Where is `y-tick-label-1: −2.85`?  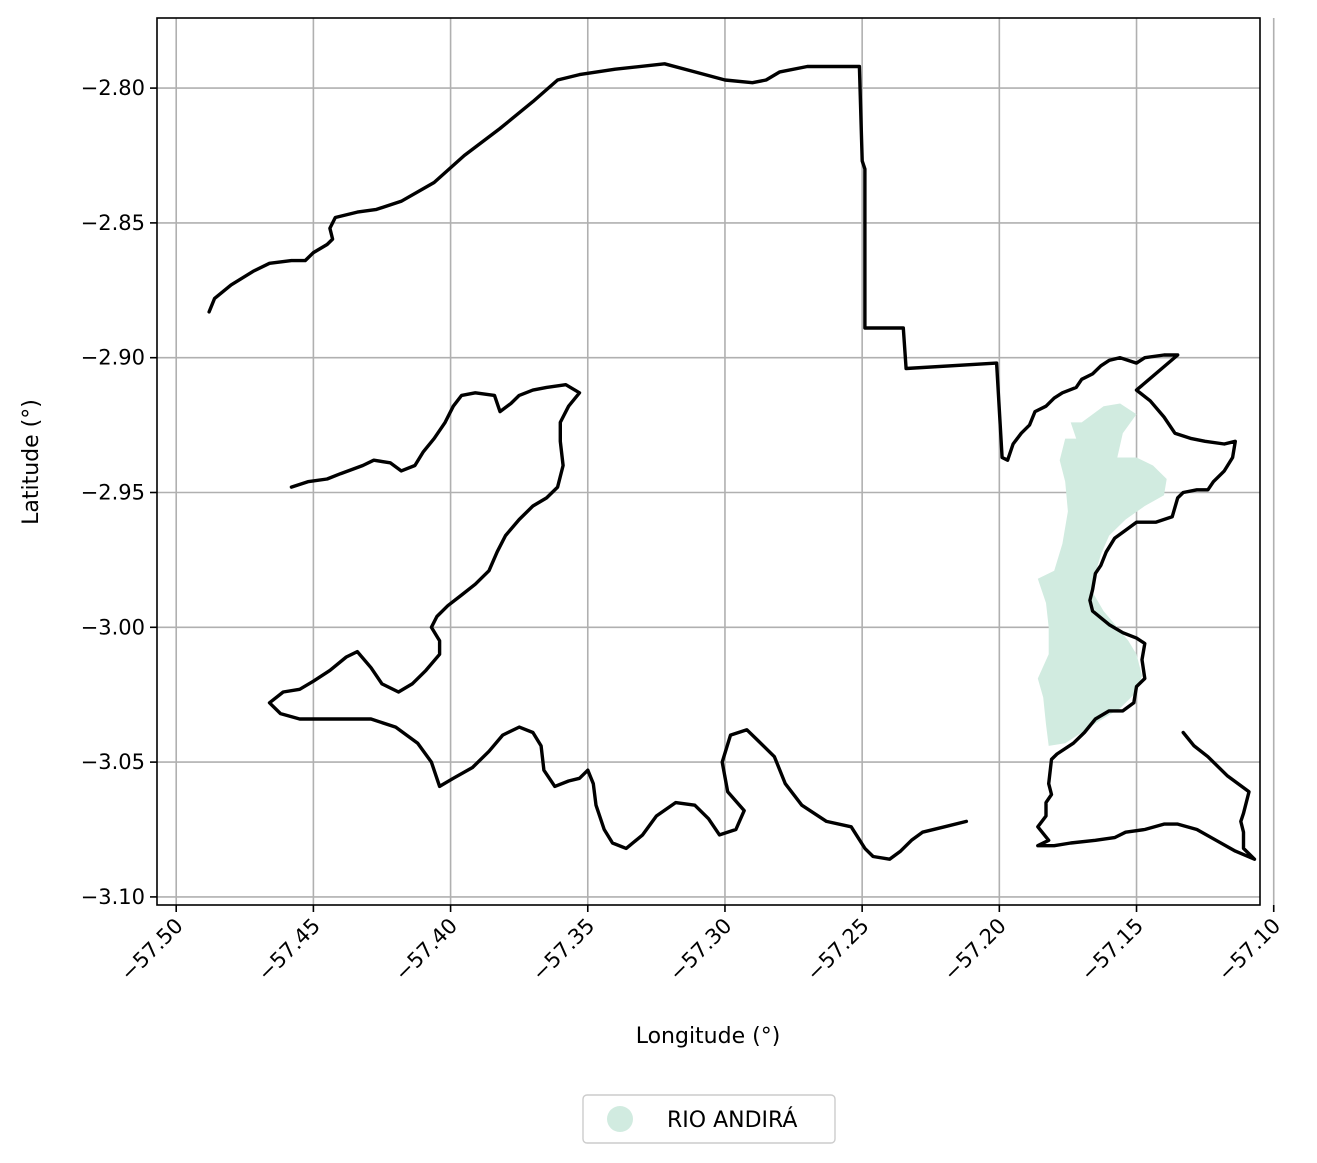
y-tick-label-1: −2.85 is located at coordinates (113, 223).